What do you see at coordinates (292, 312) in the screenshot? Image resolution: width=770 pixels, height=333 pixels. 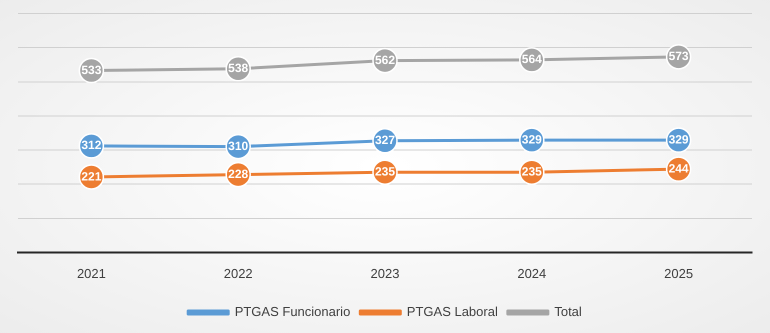 I see `legend-label: PTGAS Funcionario` at bounding box center [292, 312].